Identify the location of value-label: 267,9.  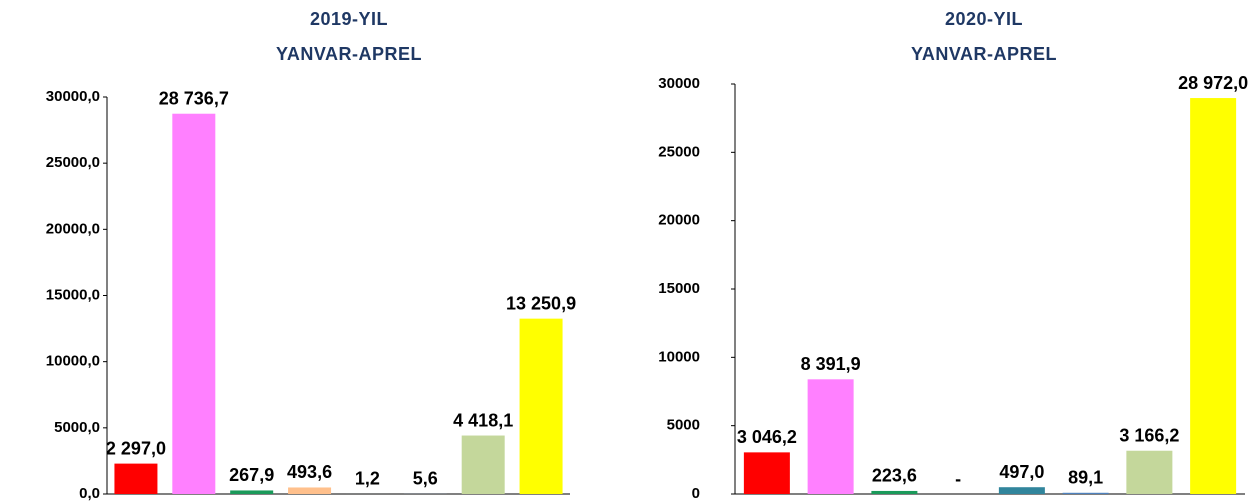
(251, 475).